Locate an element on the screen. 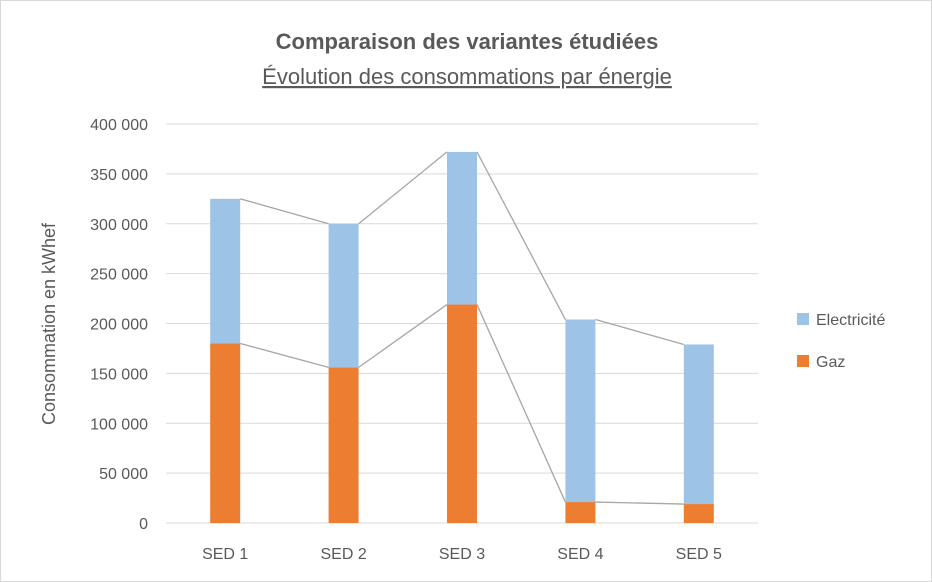  y-tick-label: 50 000 is located at coordinates (123, 474).